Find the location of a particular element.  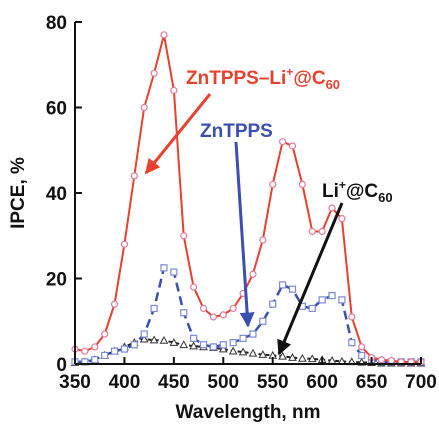

y-tick-label: 80 is located at coordinates (56, 23).